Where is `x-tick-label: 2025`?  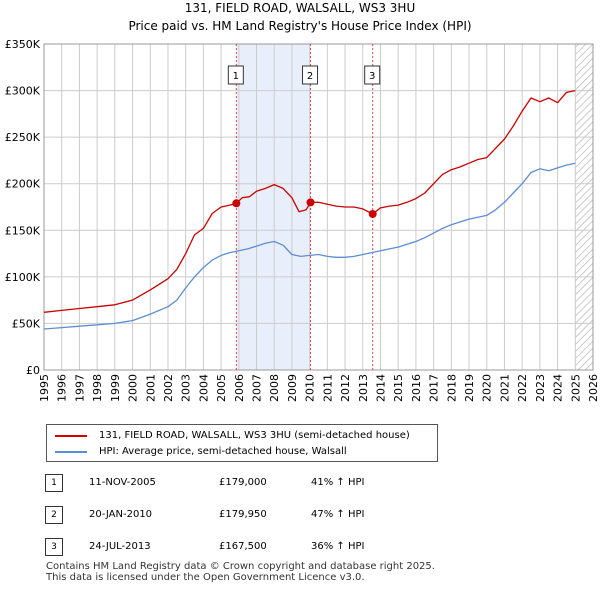 x-tick-label: 2025 is located at coordinates (575, 388).